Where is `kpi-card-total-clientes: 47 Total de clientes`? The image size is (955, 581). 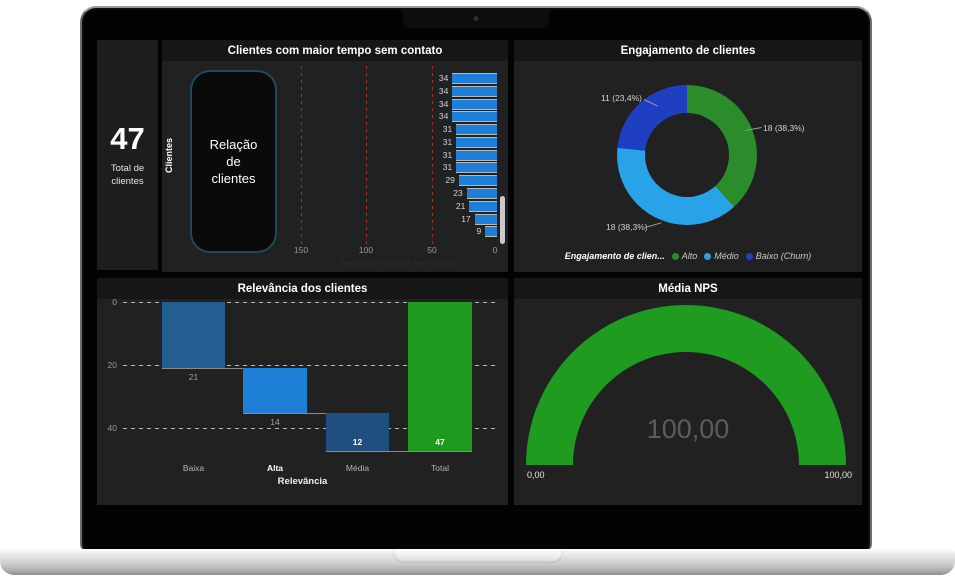
kpi-card-total-clientes: 47 Total de clientes is located at coordinates (127, 155).